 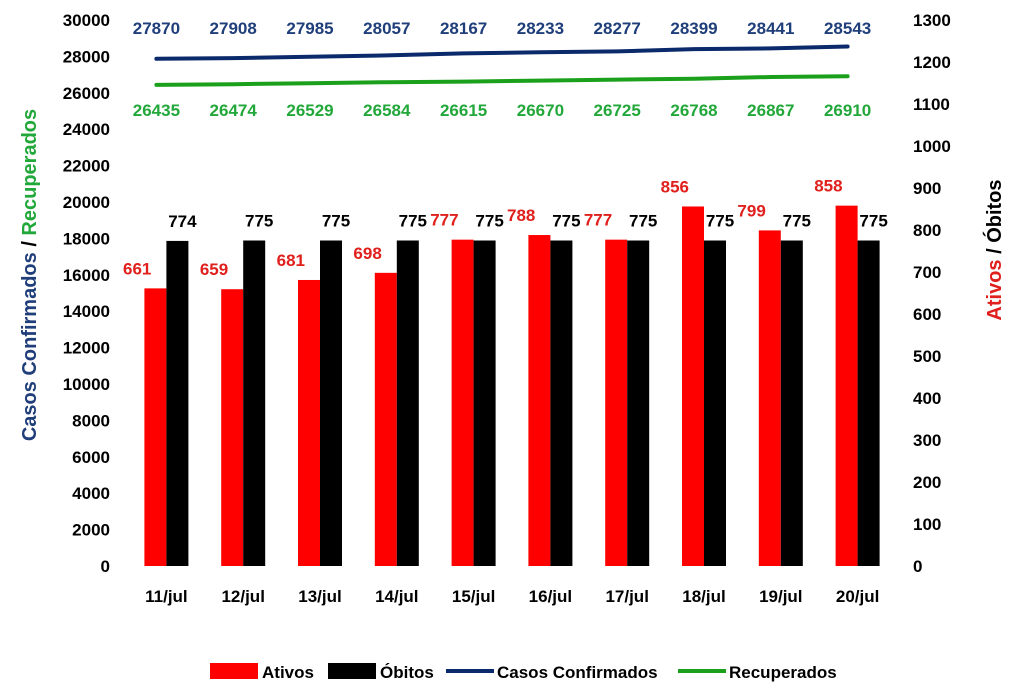 I want to click on left-tick-label: 28000, so click(x=86, y=56).